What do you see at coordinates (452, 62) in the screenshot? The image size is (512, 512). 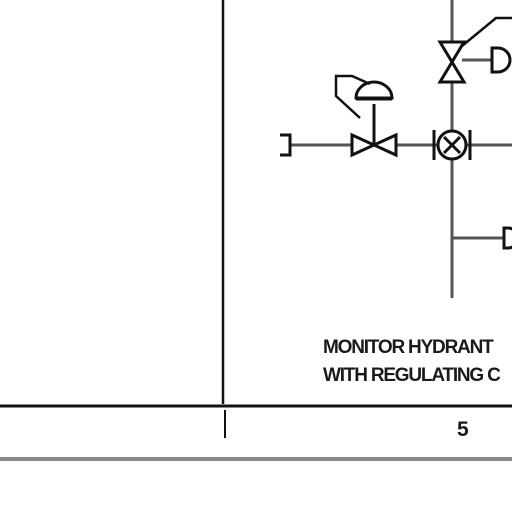 I see `gate-valve-icon` at bounding box center [452, 62].